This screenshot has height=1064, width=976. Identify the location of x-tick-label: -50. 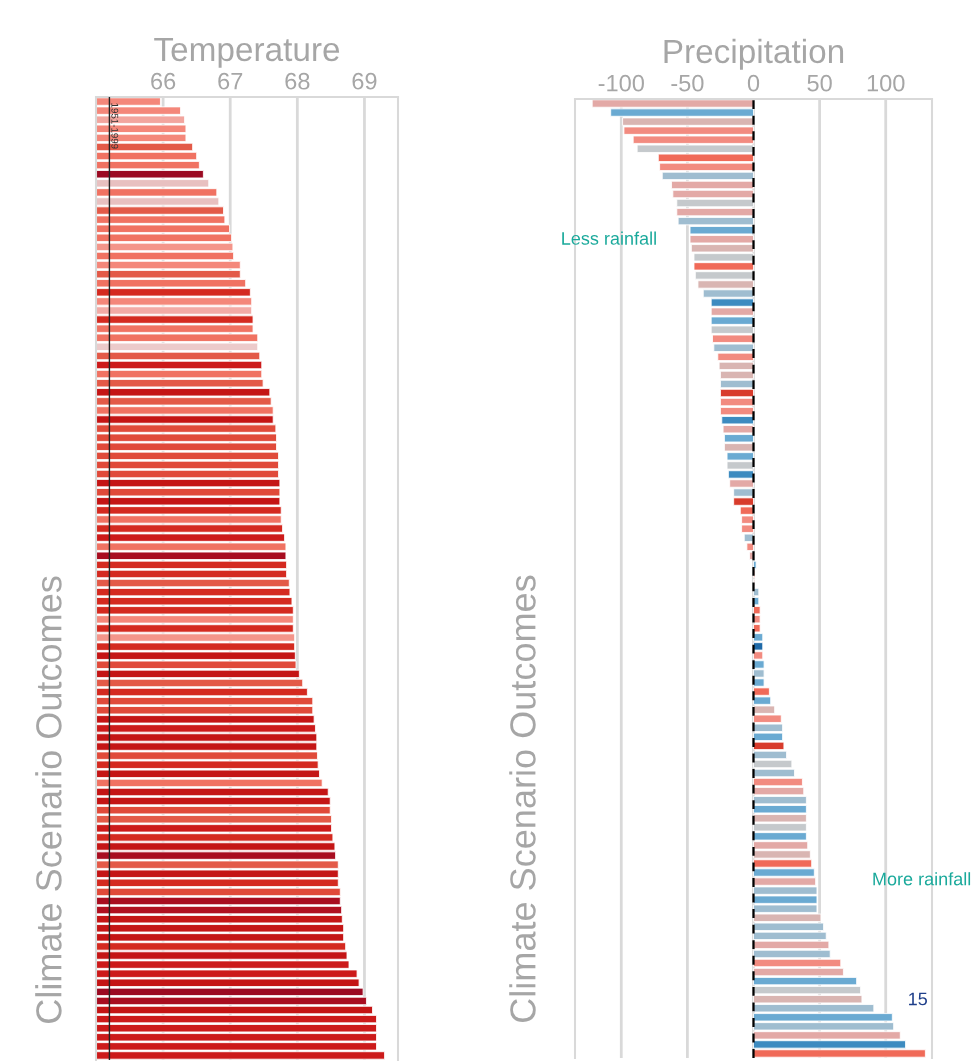
(687, 83).